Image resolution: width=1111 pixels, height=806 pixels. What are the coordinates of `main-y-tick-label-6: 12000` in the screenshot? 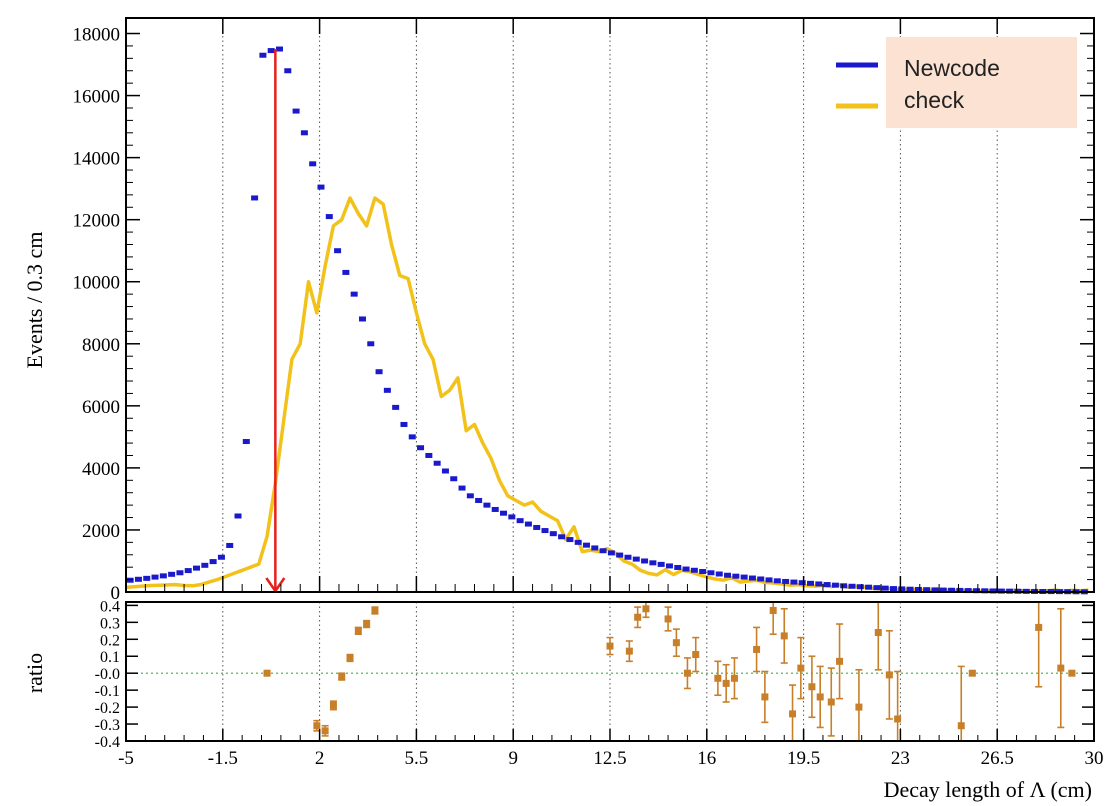 It's located at (97, 221).